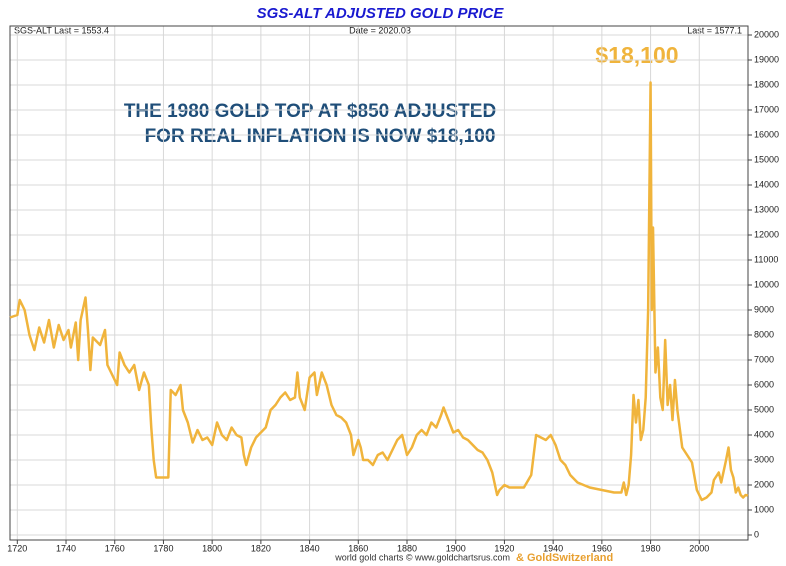 This screenshot has height=566, width=786. What do you see at coordinates (764, 434) in the screenshot?
I see `y-tick-label: 4000` at bounding box center [764, 434].